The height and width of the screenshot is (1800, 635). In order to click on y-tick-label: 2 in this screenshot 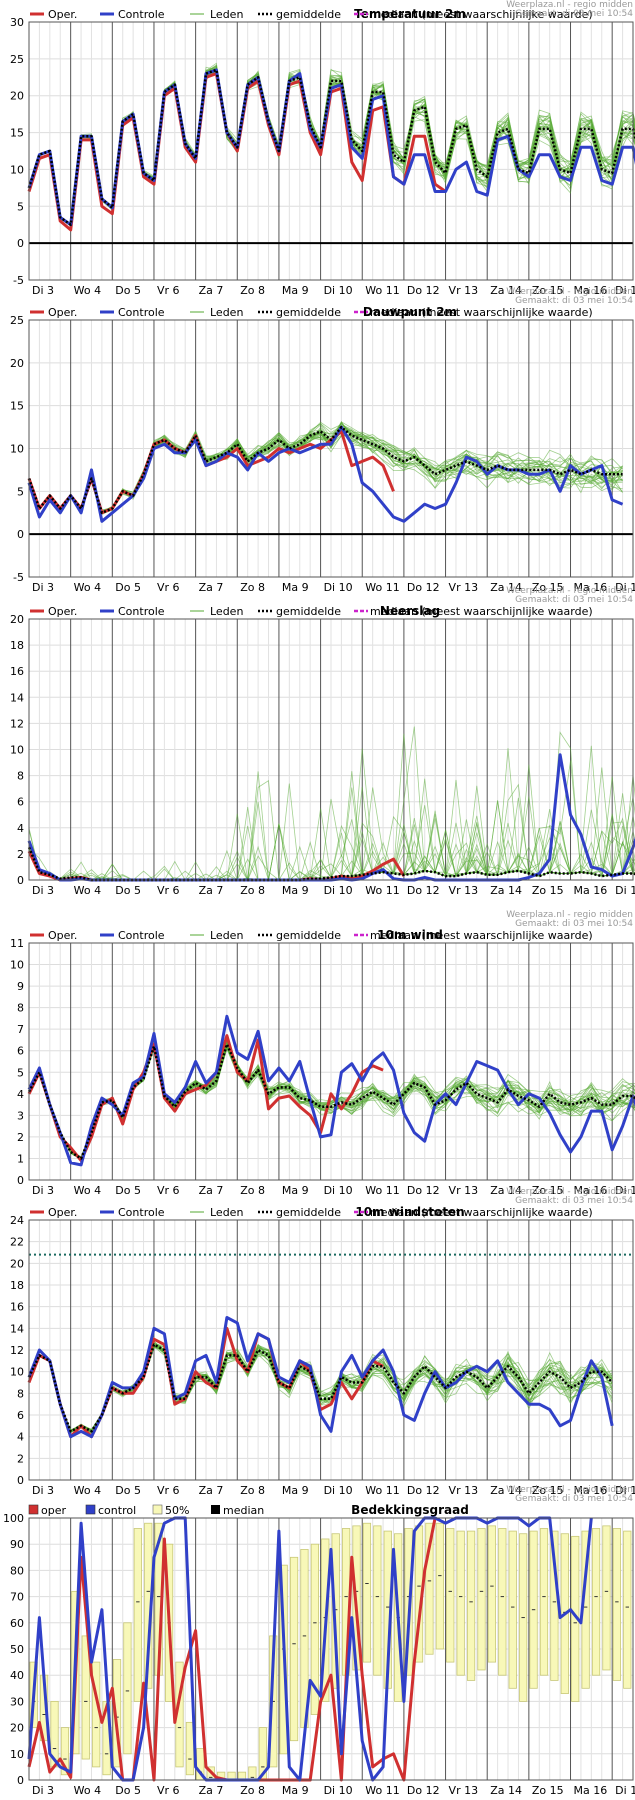, I will do `click(20, 854)`.